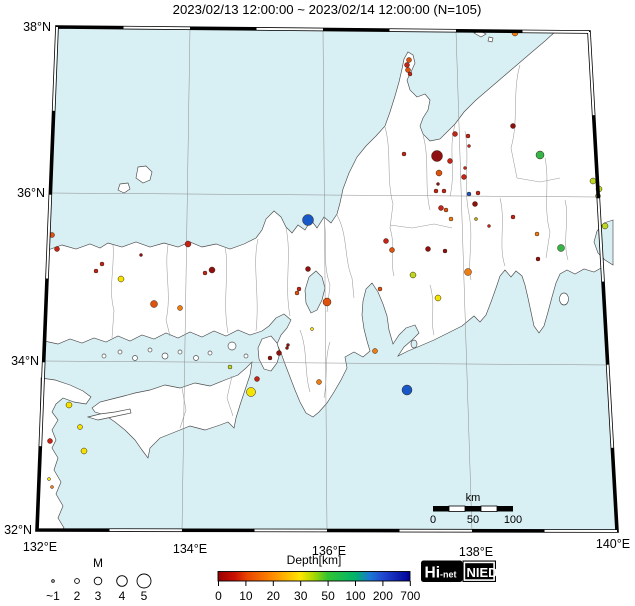  What do you see at coordinates (40, 547) in the screenshot?
I see `lon-label-132e: 132°E` at bounding box center [40, 547].